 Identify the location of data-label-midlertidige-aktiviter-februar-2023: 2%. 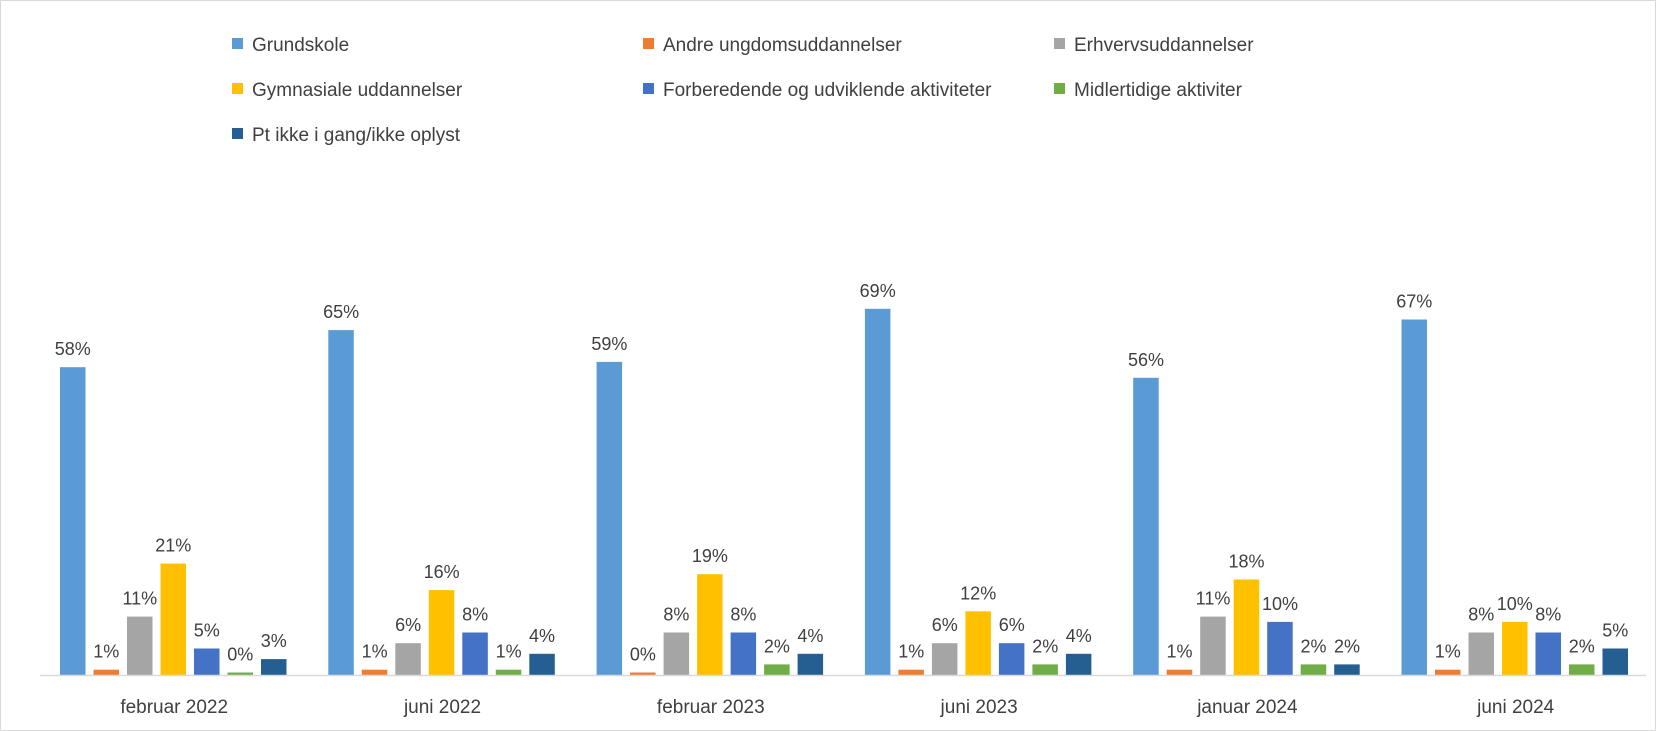
(777, 646).